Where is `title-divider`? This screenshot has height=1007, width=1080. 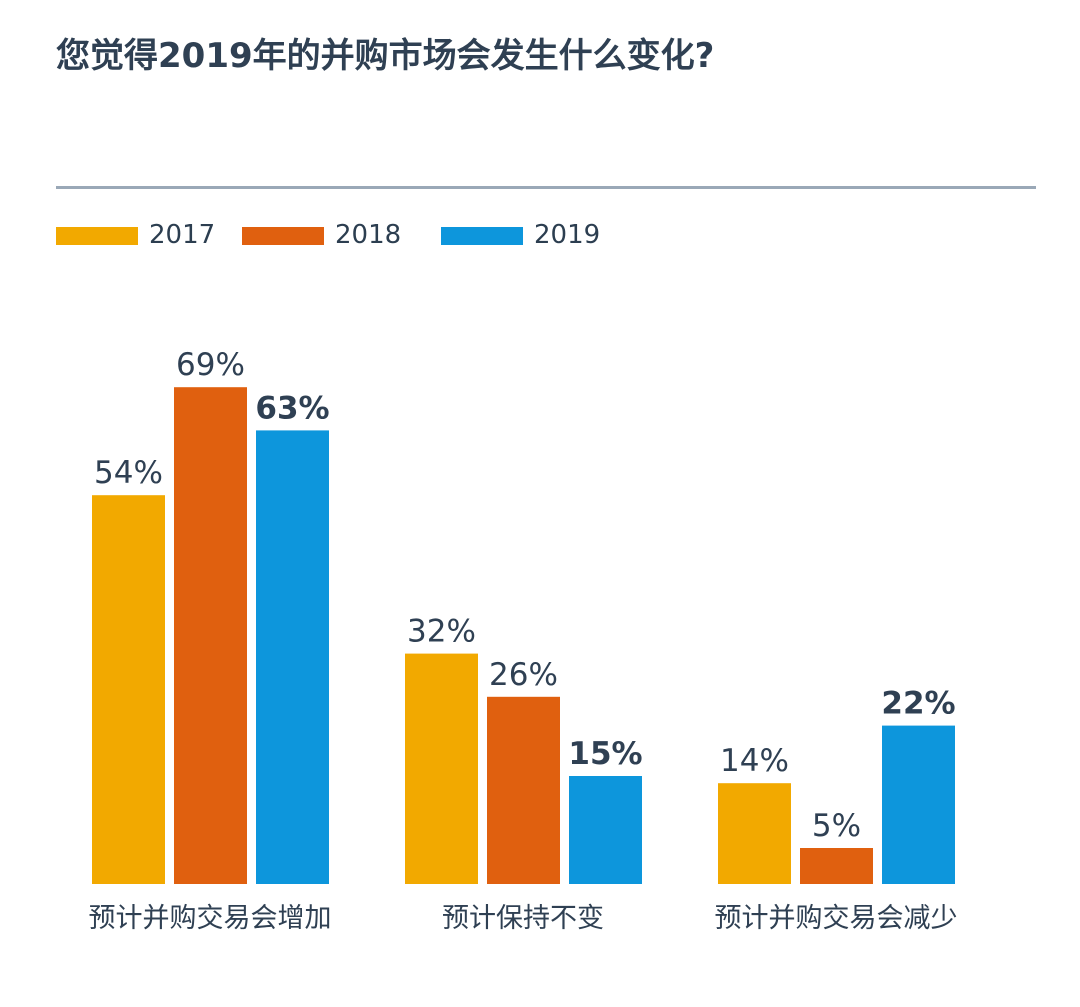 title-divider is located at coordinates (546, 187).